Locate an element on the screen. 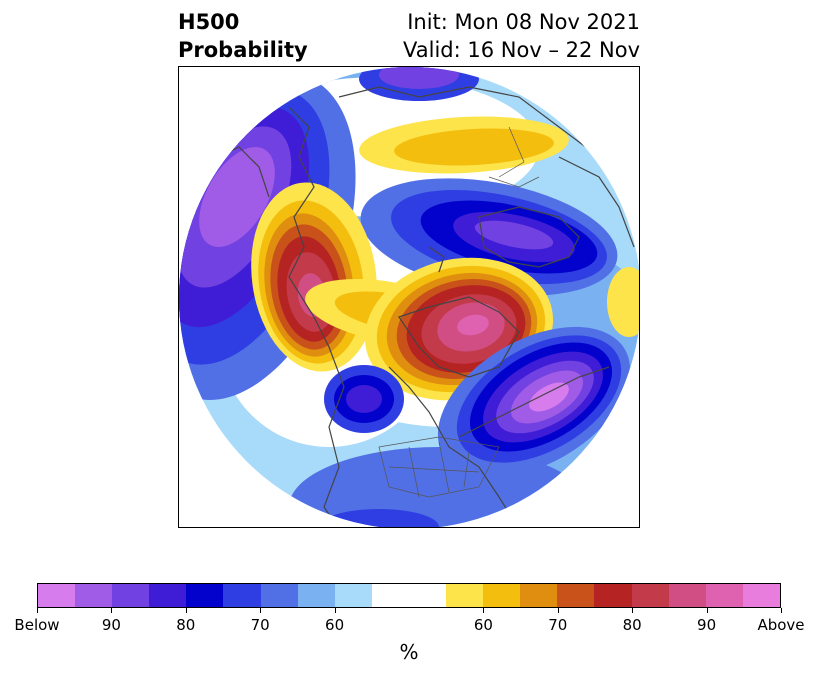 The height and width of the screenshot is (676, 819). low-south is located at coordinates (364, 399).